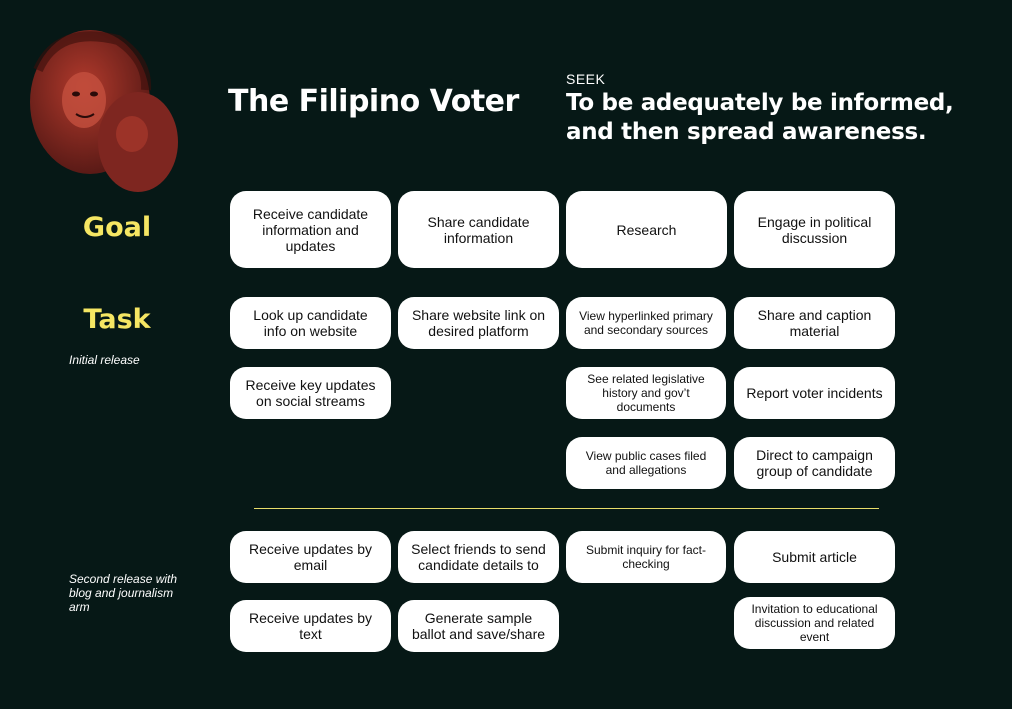 The image size is (1012, 709). What do you see at coordinates (646, 463) in the screenshot?
I see `task-card: View public cases filed and allegations` at bounding box center [646, 463].